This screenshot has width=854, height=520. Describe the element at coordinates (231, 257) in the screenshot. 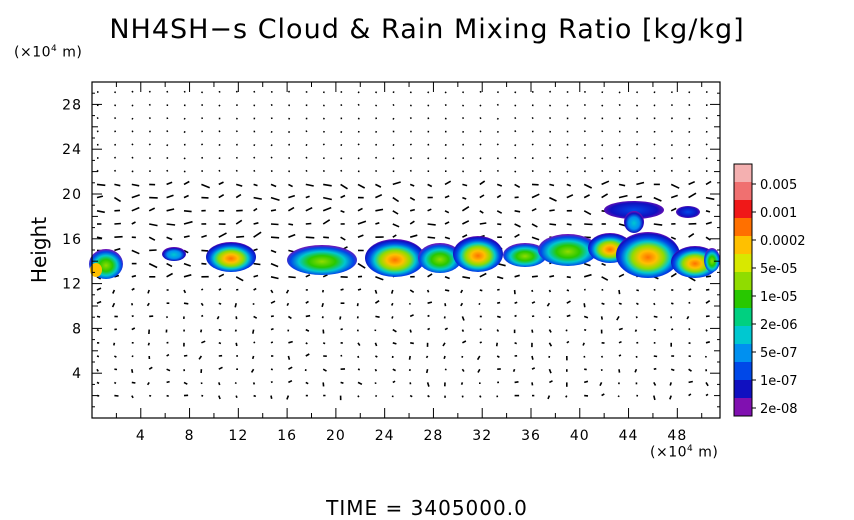

I see `cloud-cluster` at that location.